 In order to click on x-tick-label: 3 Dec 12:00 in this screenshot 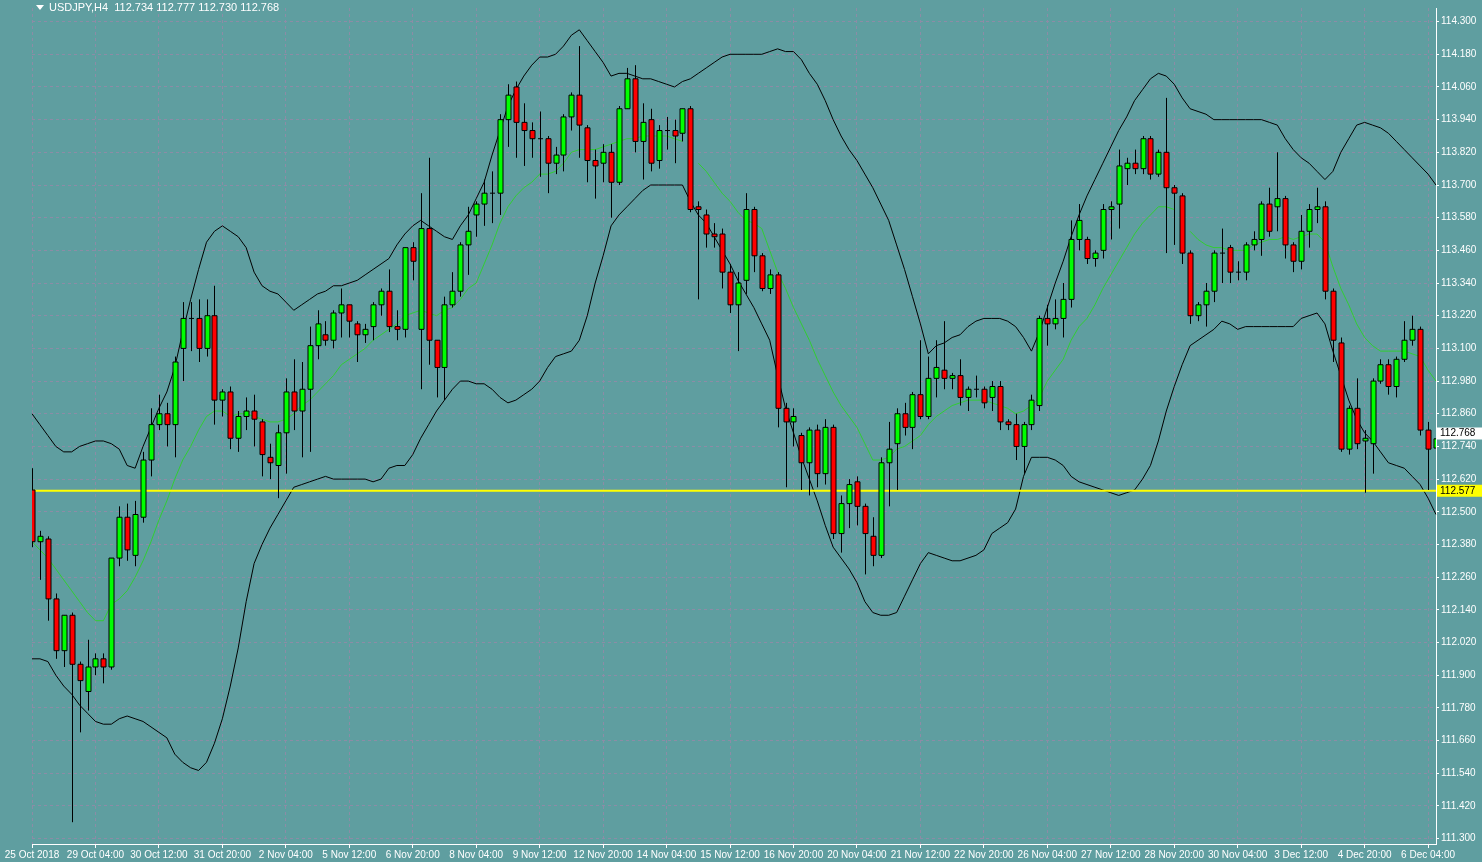, I will do `click(1301, 854)`.